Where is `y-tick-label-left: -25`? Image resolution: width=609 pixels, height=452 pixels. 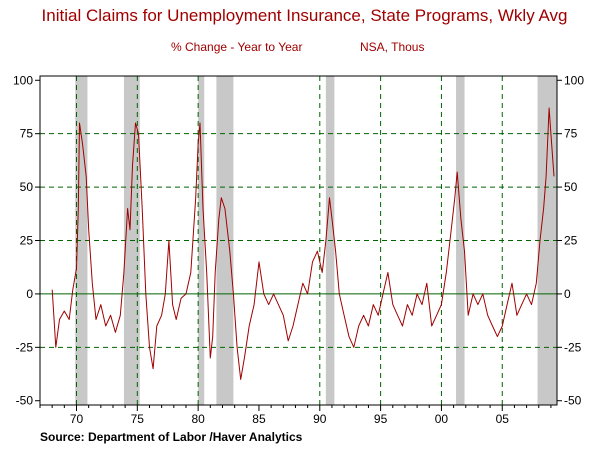
y-tick-label-left: -25 is located at coordinates (25, 347).